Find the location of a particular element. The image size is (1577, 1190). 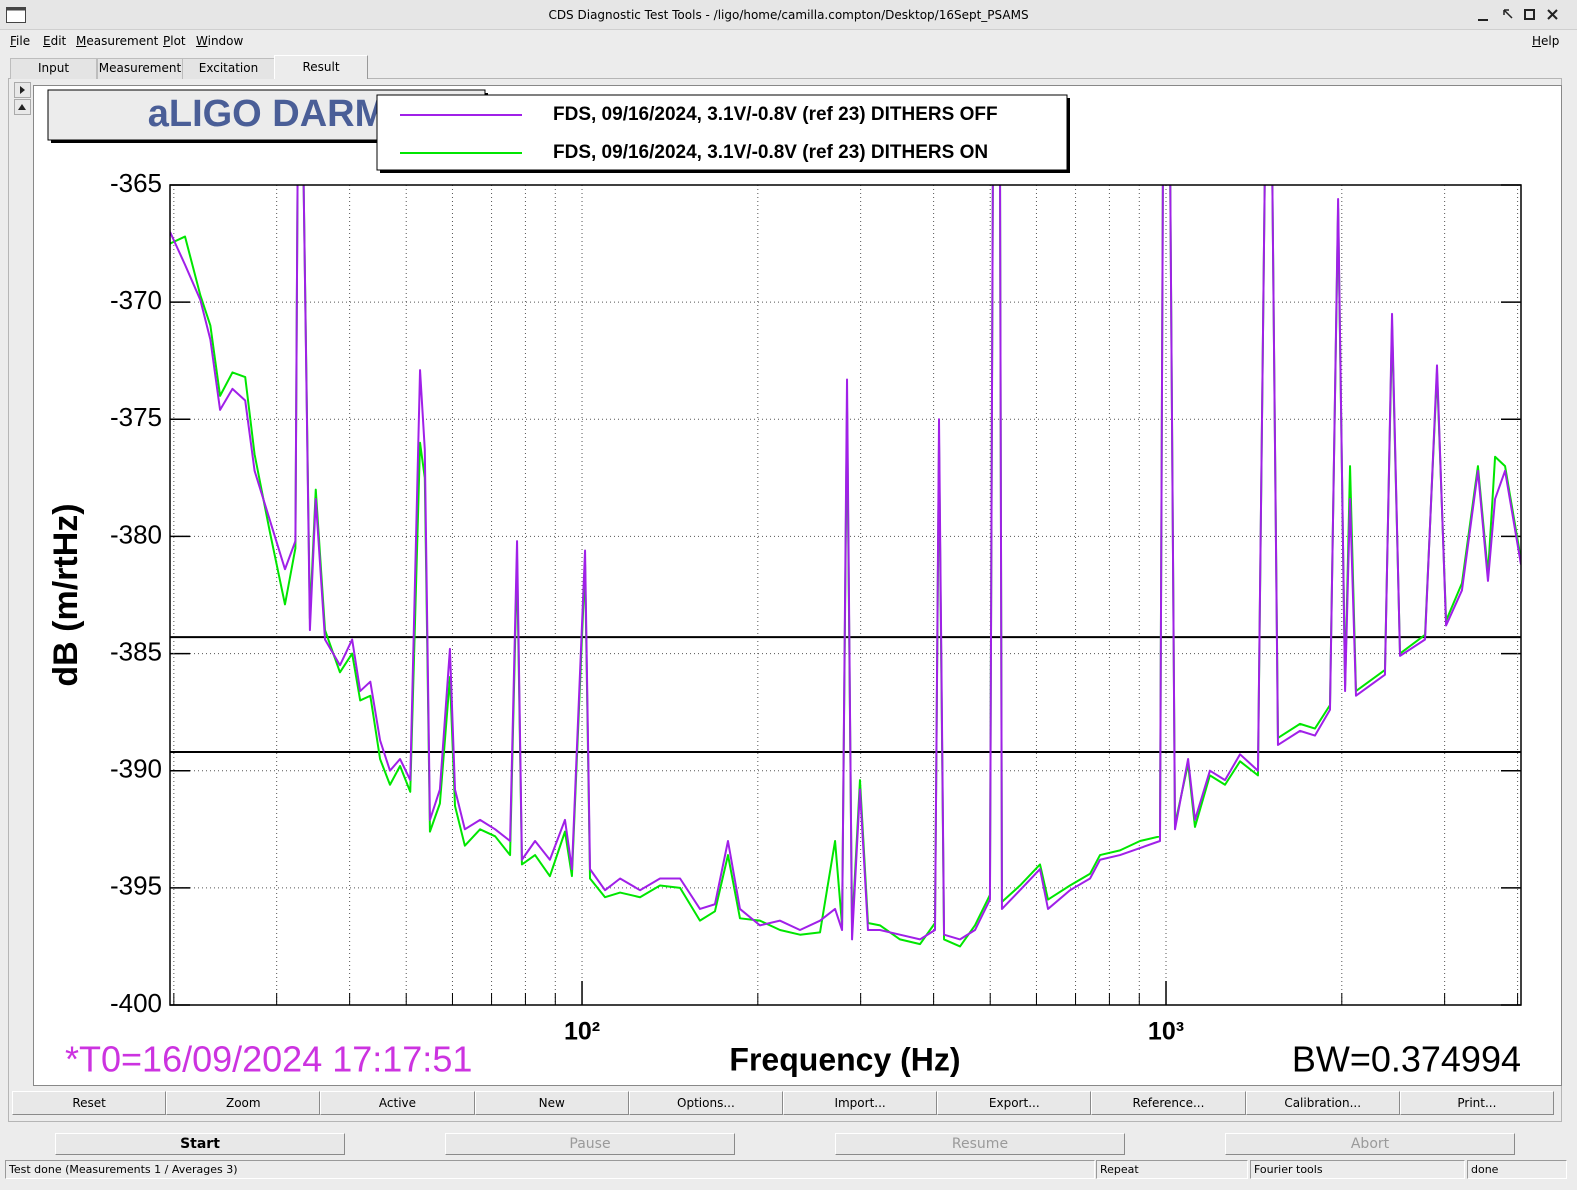

menu-item: Edit is located at coordinates (55, 41).